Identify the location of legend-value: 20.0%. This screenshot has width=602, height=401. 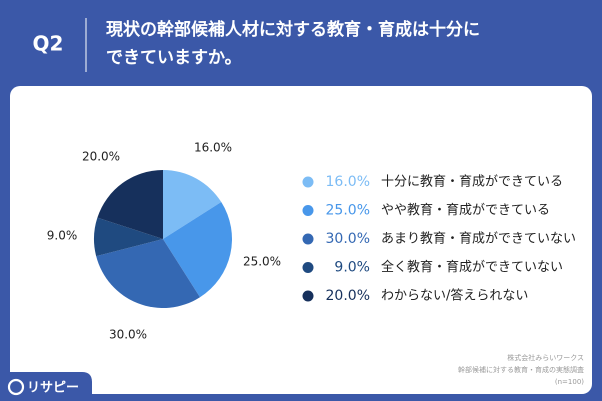
(348, 296).